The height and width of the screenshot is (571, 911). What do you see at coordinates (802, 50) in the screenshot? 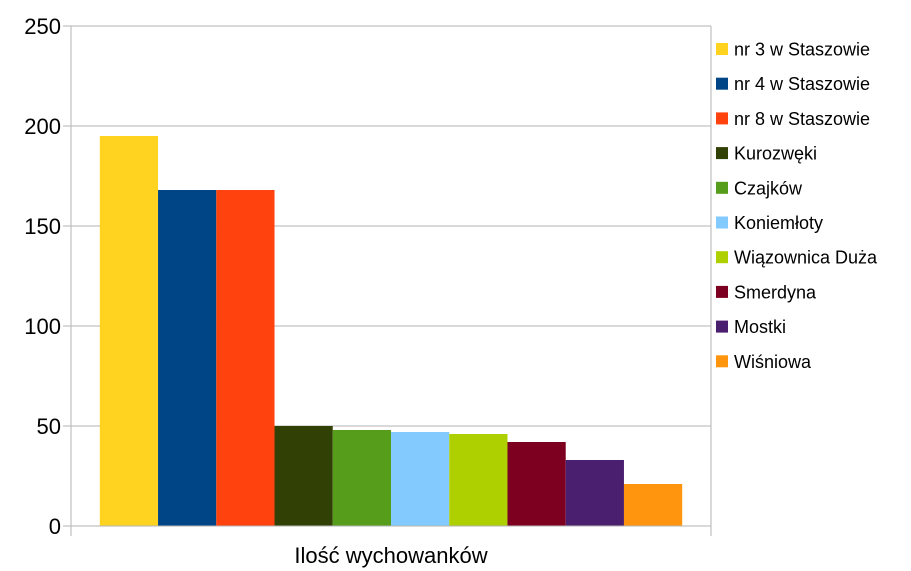
I see `legend-label-1: nr 3 w Staszowie` at bounding box center [802, 50].